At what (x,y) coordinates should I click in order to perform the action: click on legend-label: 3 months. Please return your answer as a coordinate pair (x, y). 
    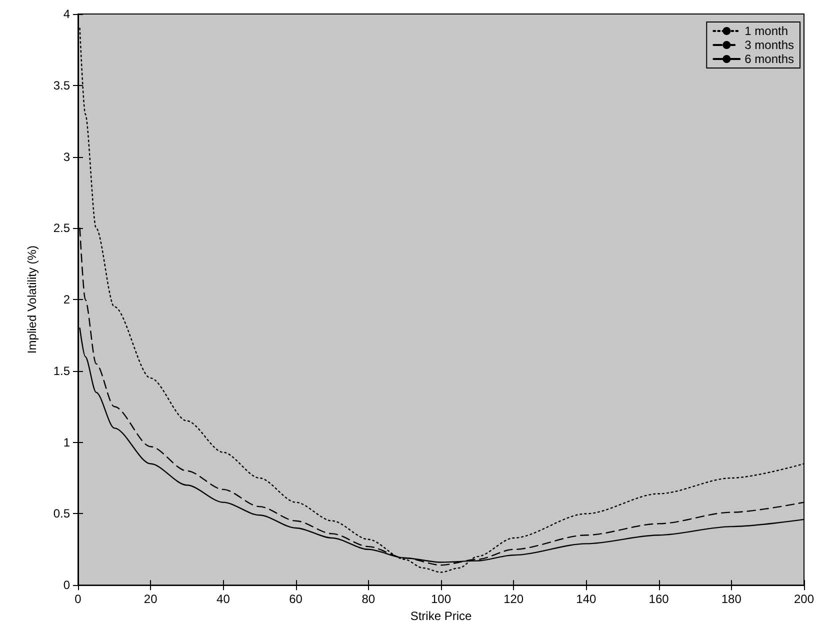
    Looking at the image, I should click on (769, 45).